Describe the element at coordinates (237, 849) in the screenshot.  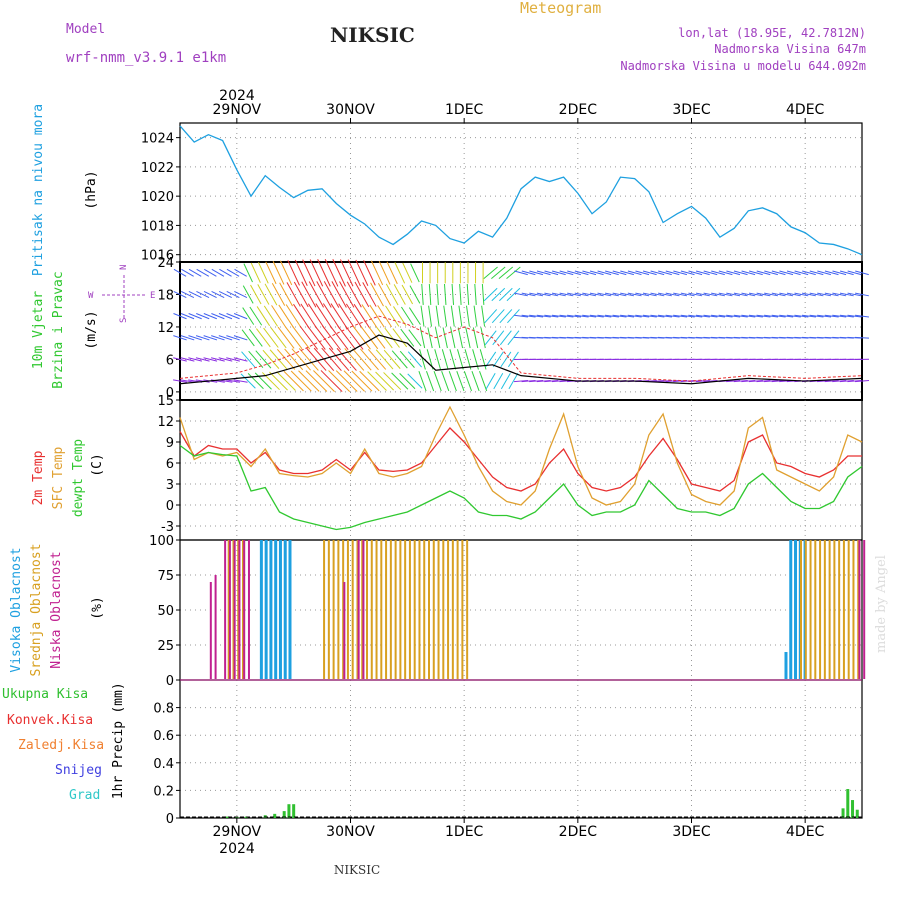
I see `bottom-year-label: 2024` at that location.